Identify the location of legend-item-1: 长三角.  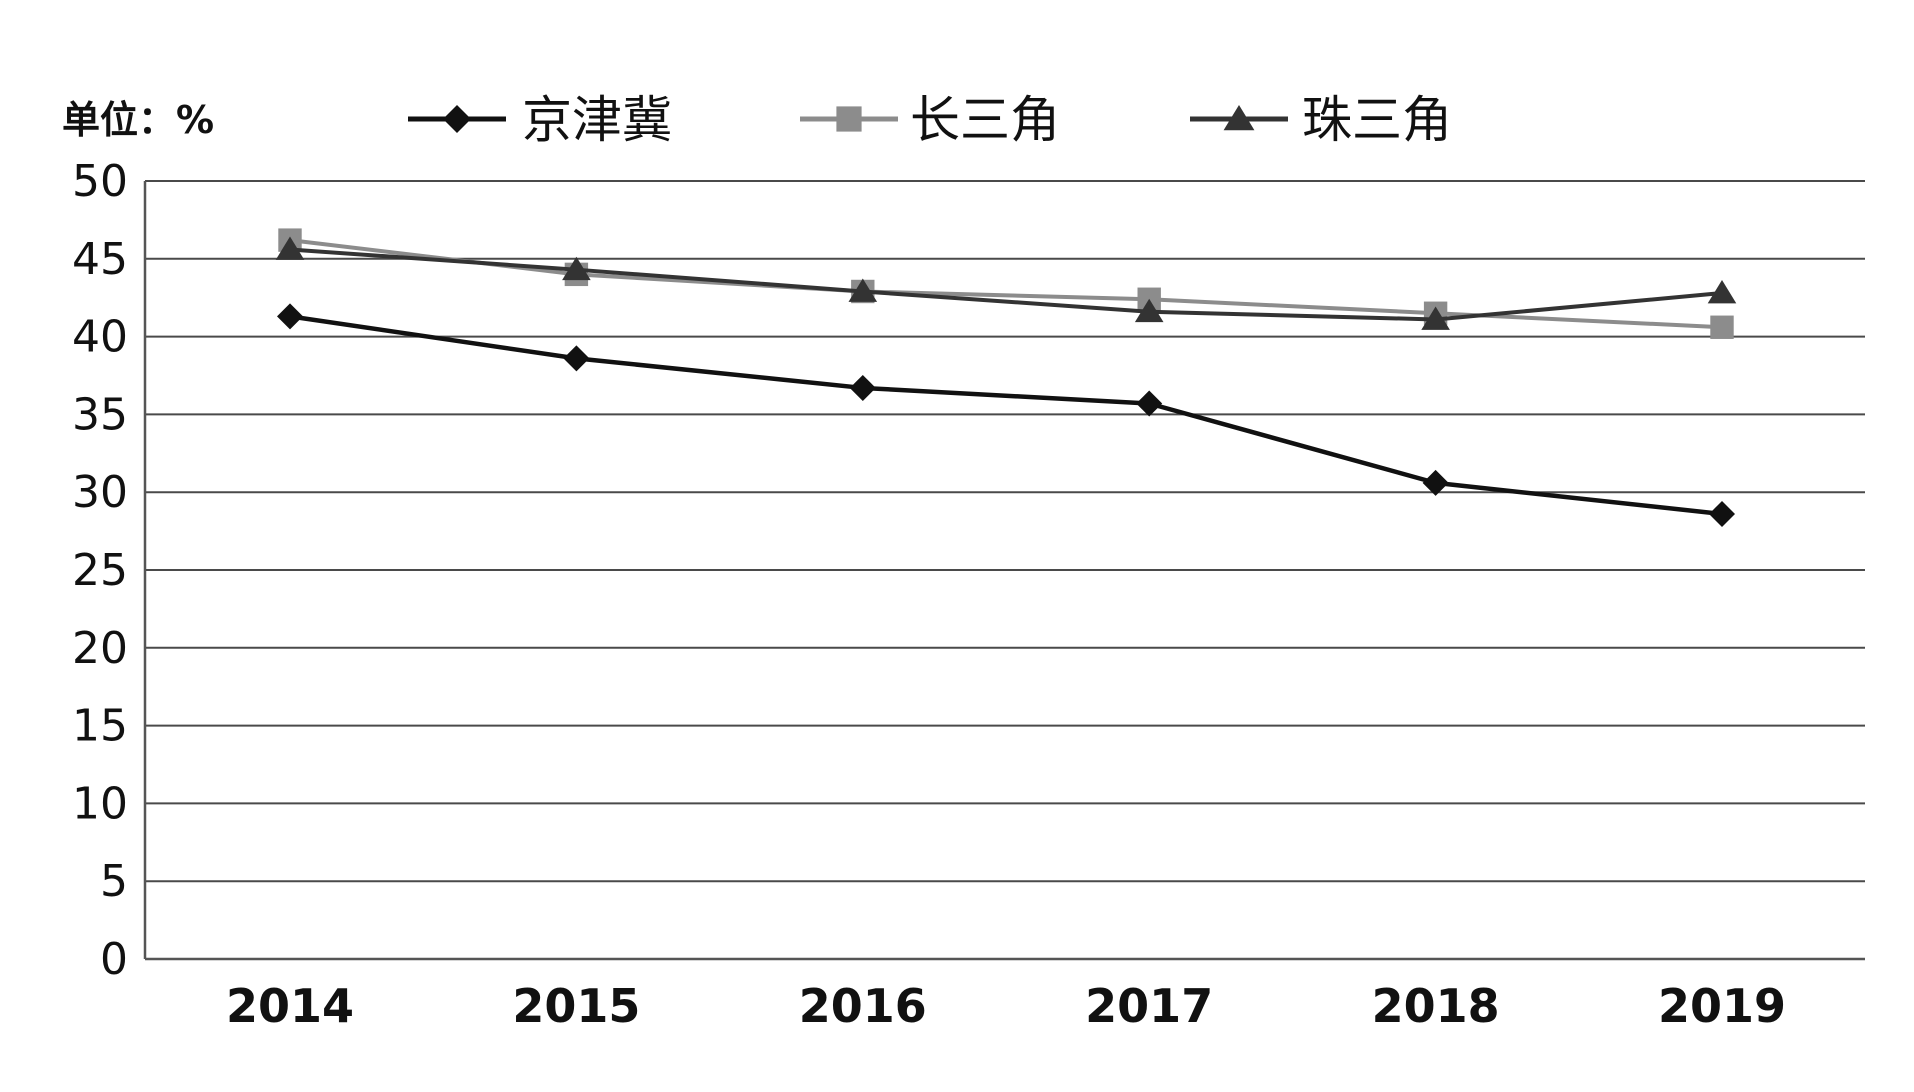
(930, 120).